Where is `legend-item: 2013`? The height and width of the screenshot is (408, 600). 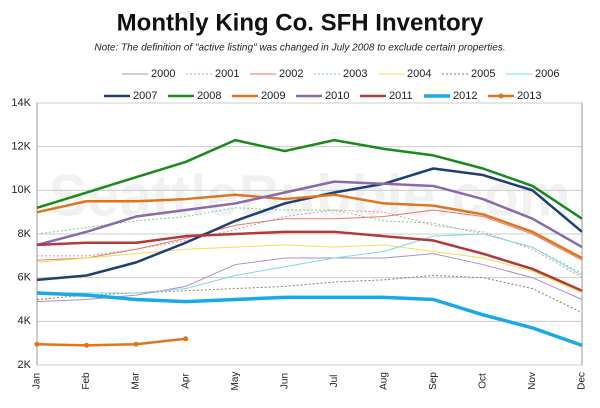 legend-item: 2013 is located at coordinates (514, 96).